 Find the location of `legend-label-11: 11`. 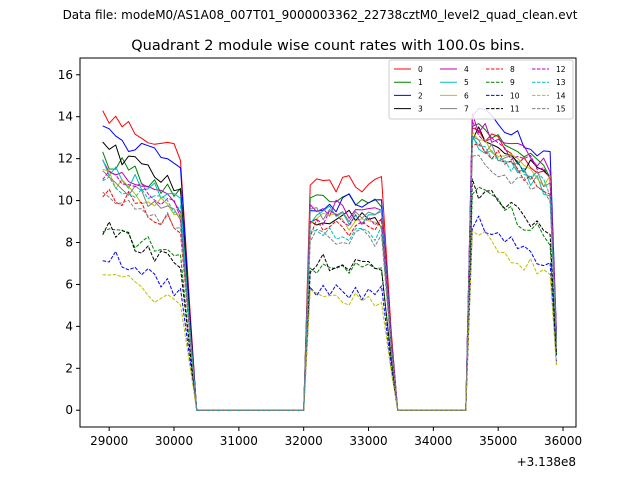

legend-label-11: 11 is located at coordinates (515, 109).